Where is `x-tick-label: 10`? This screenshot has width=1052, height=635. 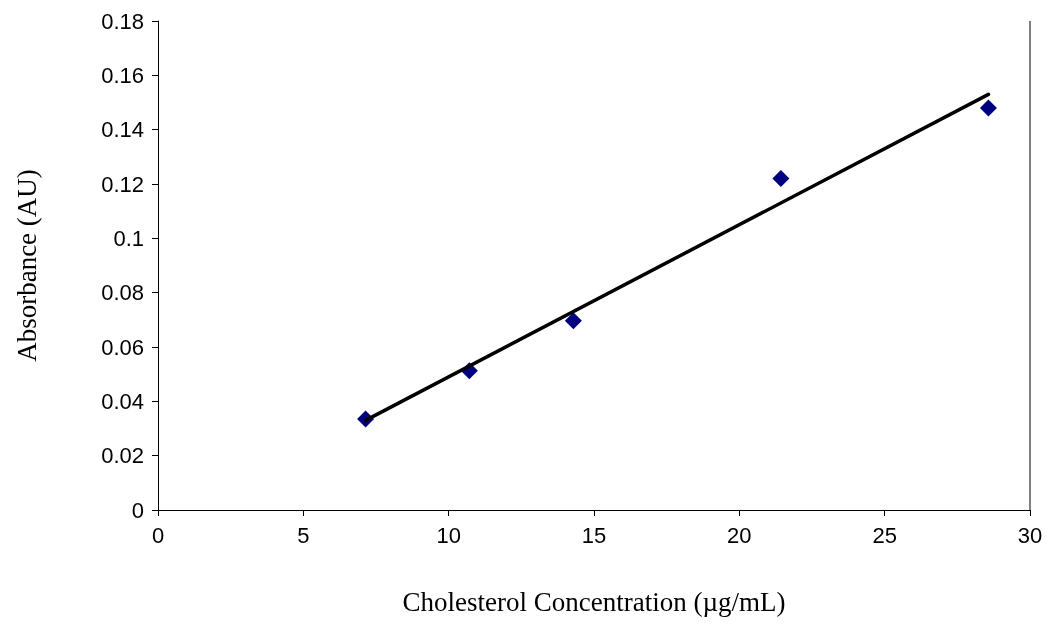
x-tick-label: 10 is located at coordinates (448, 535).